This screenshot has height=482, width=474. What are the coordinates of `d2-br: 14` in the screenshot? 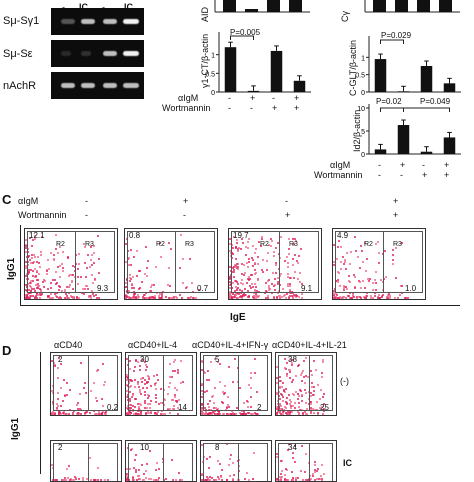 It's located at (182, 407).